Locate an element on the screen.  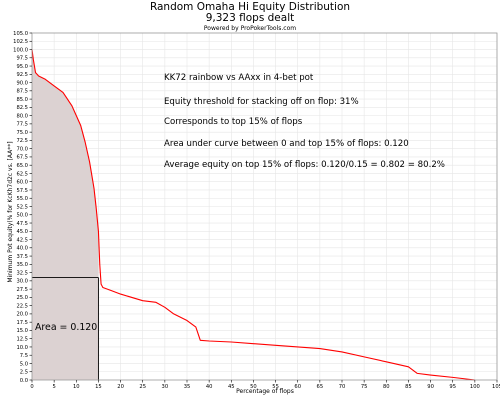
x-tick-label: 75 is located at coordinates (364, 387).